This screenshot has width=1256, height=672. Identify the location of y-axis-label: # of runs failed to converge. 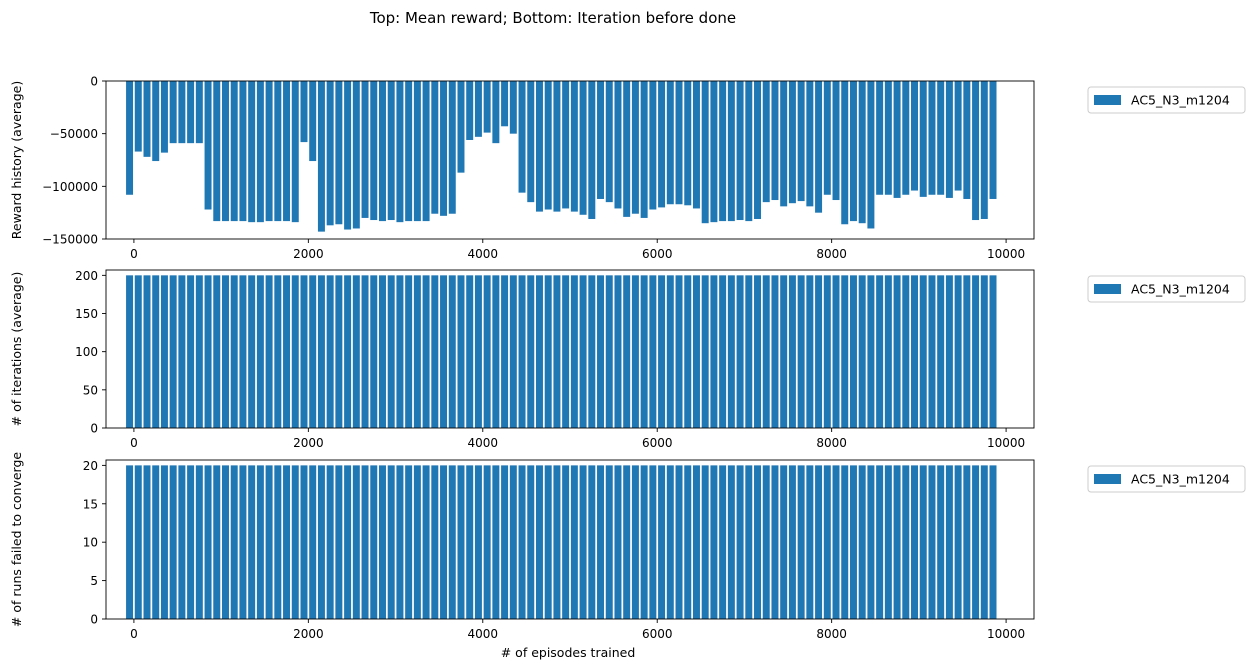
(16, 539).